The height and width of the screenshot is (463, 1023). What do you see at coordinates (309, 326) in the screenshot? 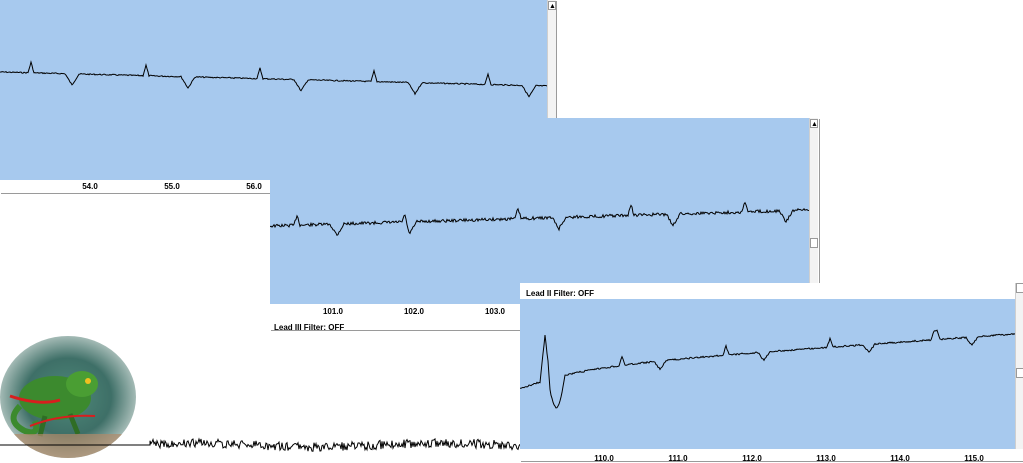
I see `lead-label-2: Lead III Filter: OFF` at bounding box center [309, 326].